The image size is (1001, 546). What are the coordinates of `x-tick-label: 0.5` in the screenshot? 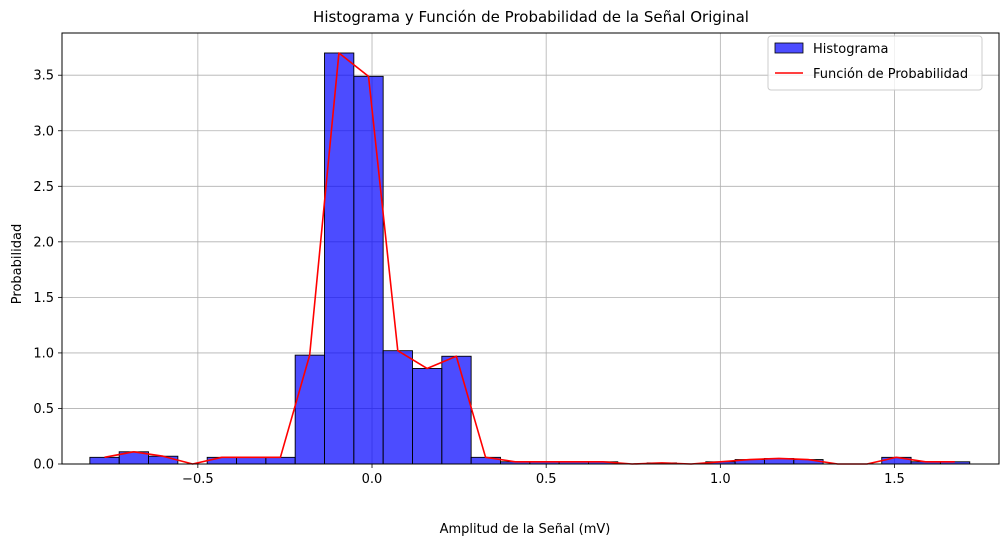 It's located at (546, 479).